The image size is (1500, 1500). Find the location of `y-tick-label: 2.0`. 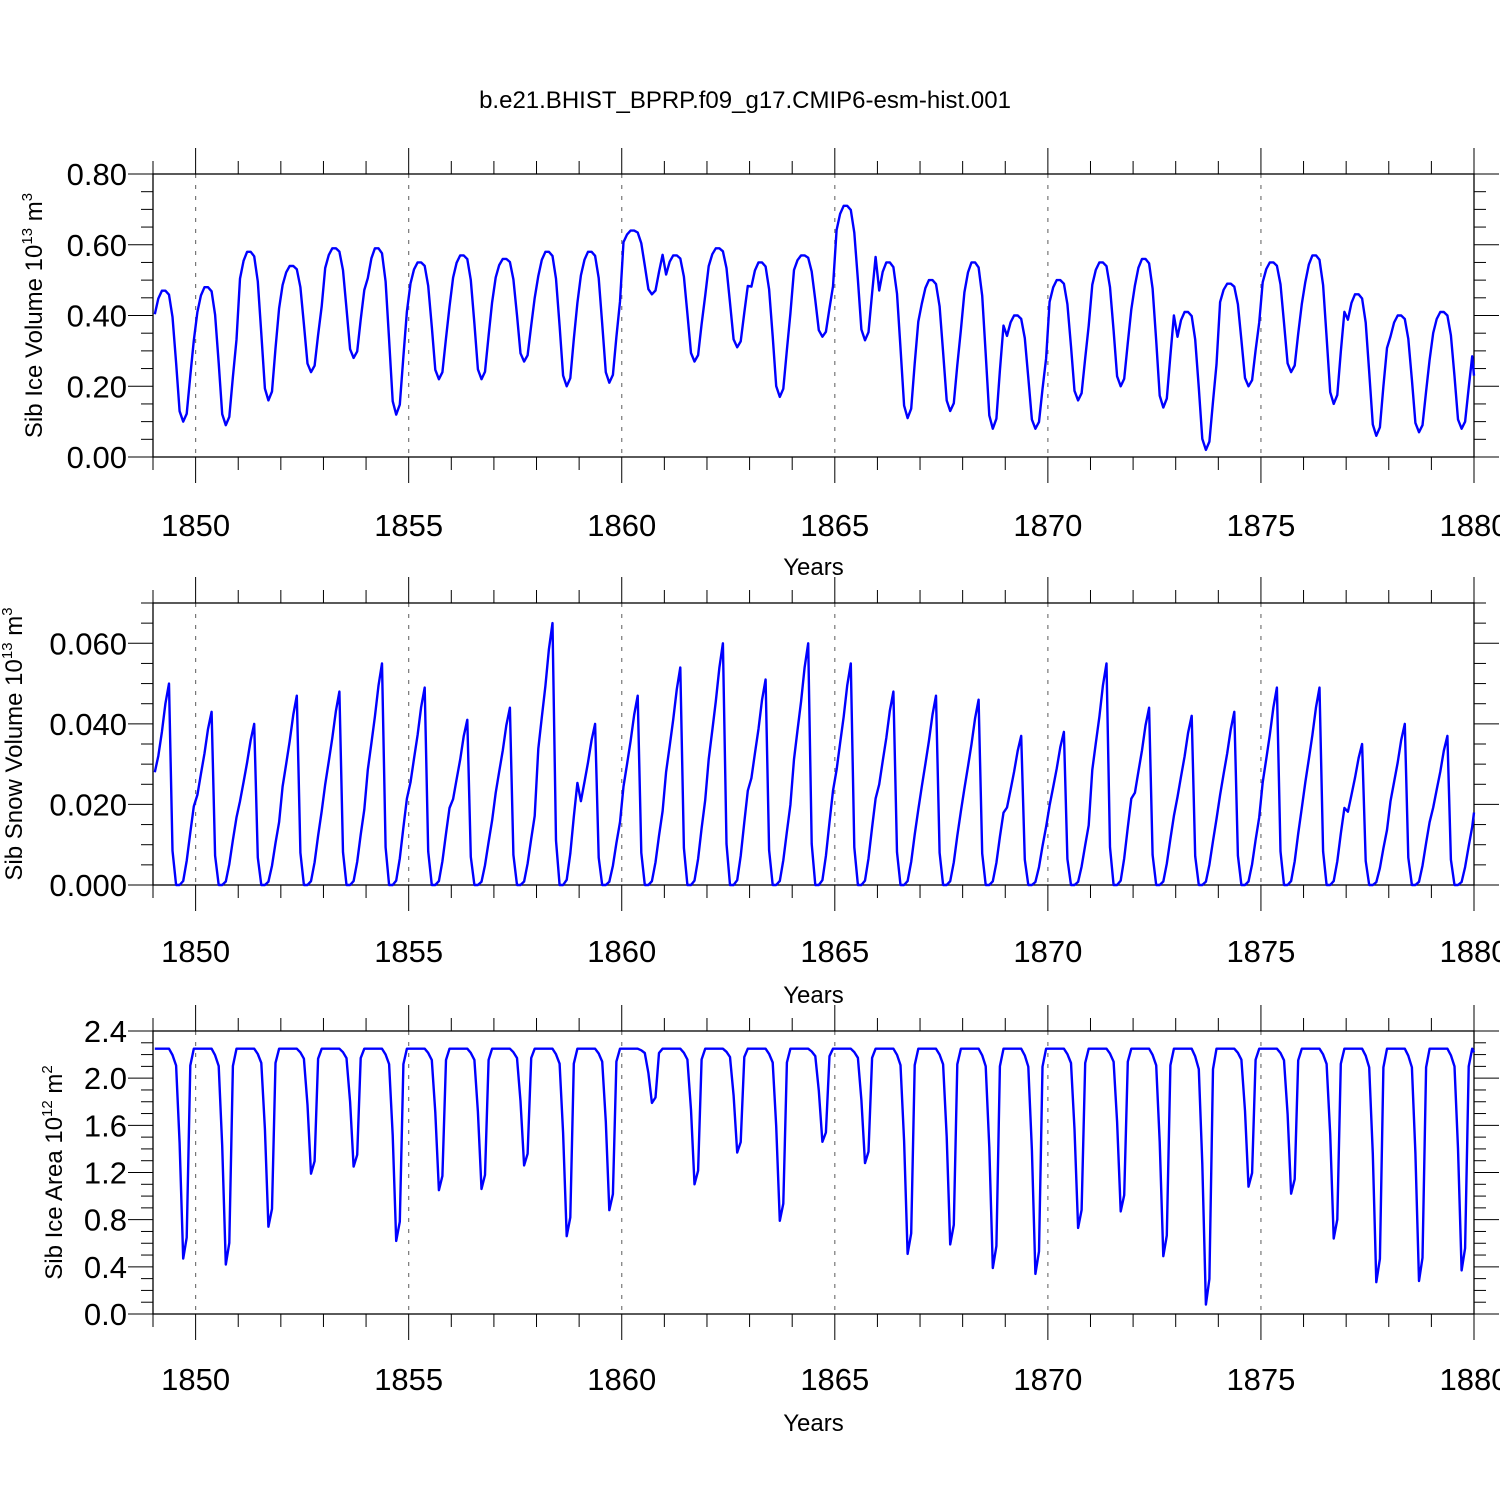

y-tick-label: 2.0 is located at coordinates (105, 1078).